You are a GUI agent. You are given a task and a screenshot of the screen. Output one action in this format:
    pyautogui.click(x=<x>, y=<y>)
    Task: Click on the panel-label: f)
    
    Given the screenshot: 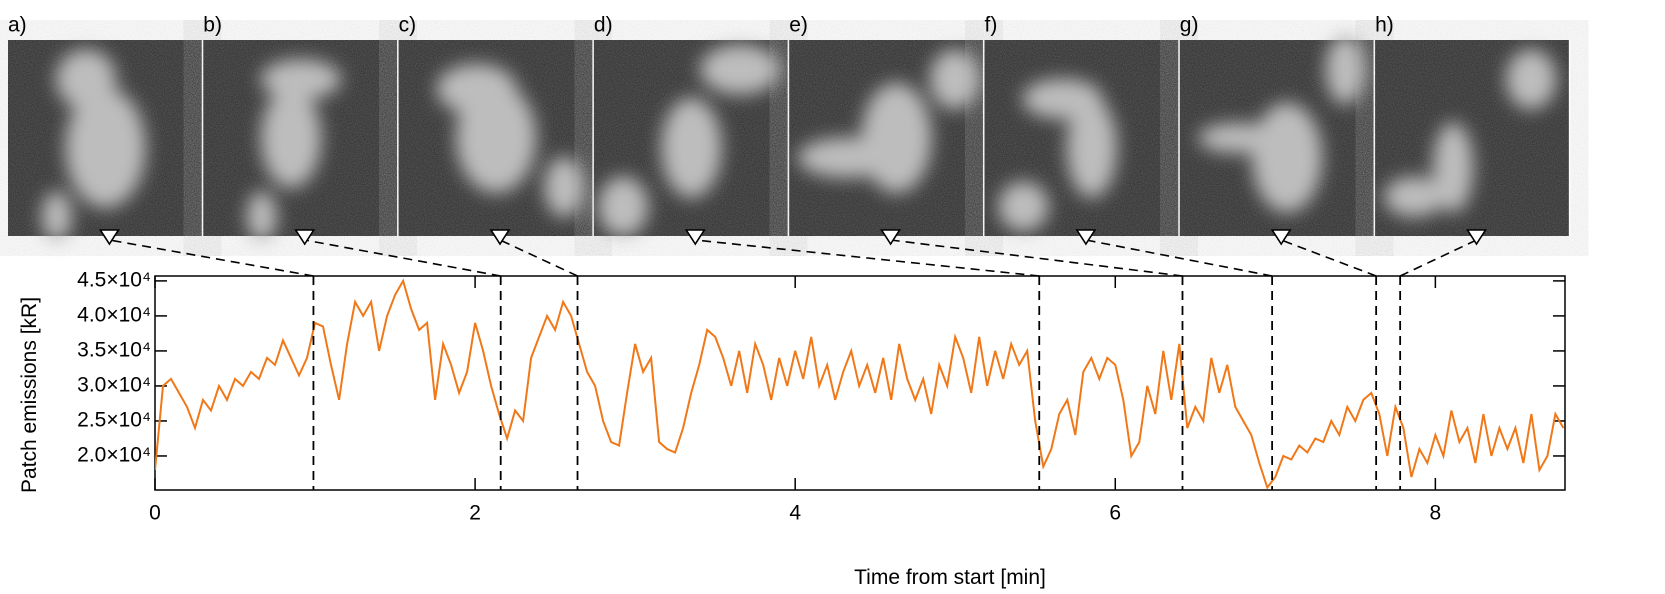 What is the action you would take?
    pyautogui.click(x=991, y=25)
    